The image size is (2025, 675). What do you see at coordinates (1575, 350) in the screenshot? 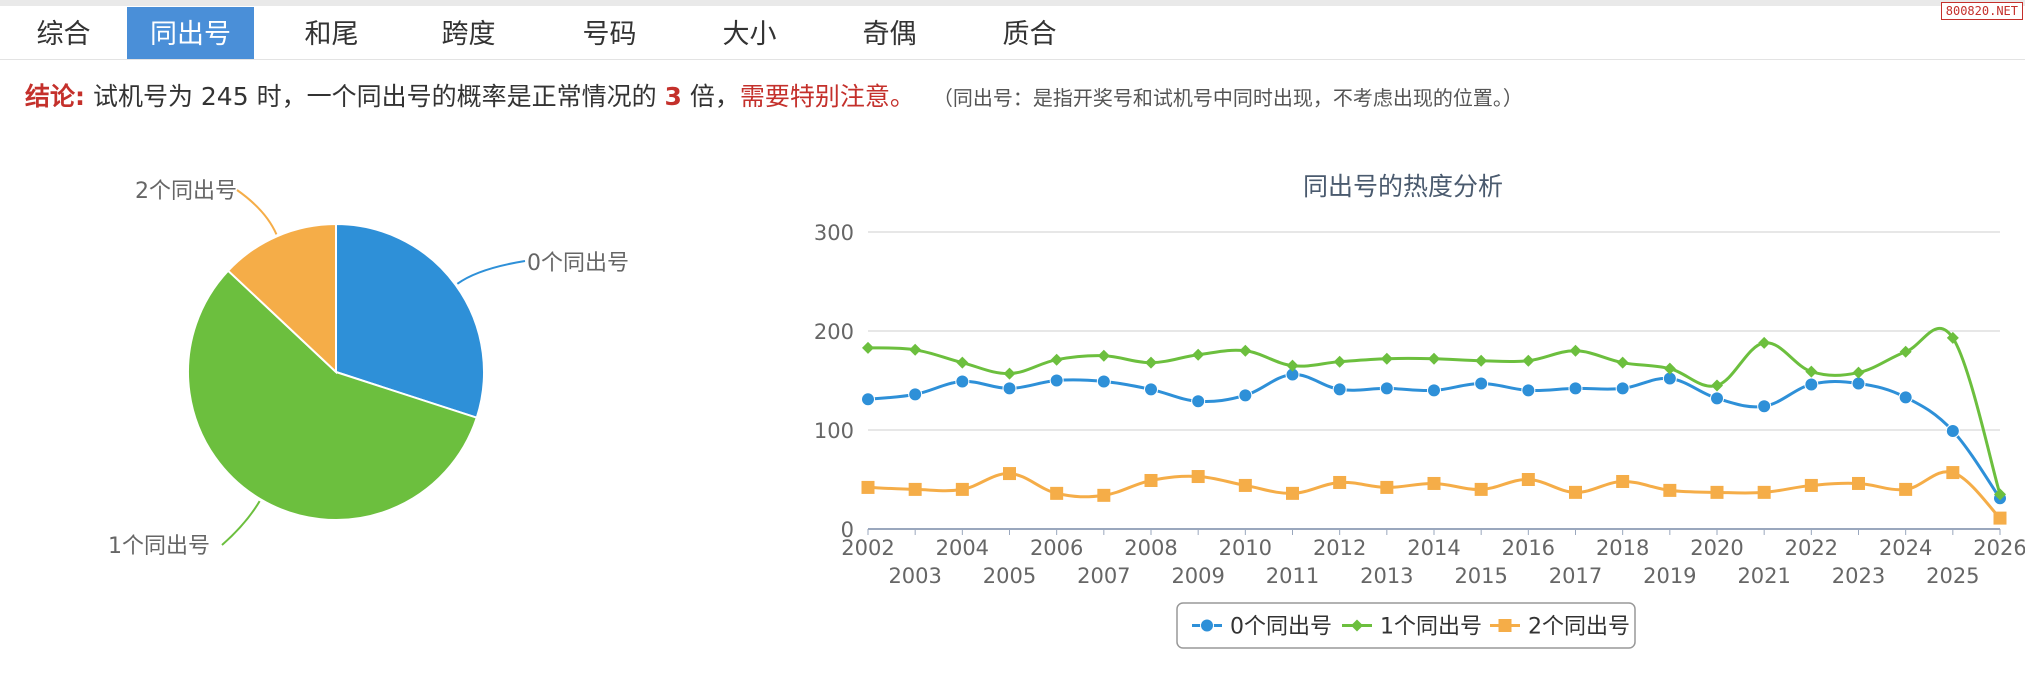
I see `point-1-2017` at bounding box center [1575, 350].